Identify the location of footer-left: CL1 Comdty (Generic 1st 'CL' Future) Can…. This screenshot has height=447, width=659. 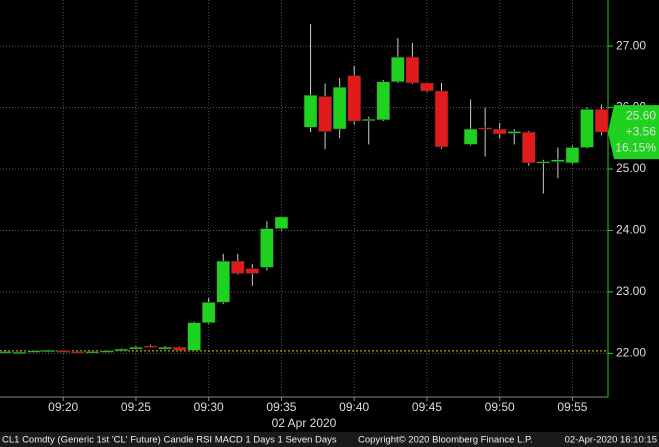
(169, 440).